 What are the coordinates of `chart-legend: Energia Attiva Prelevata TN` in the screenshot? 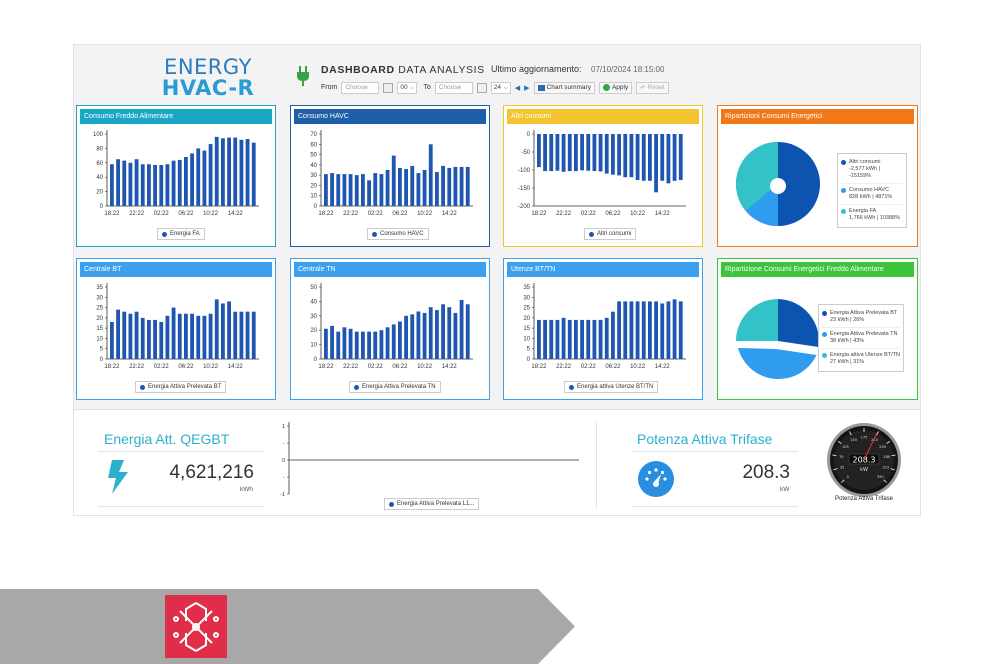 It's located at (395, 387).